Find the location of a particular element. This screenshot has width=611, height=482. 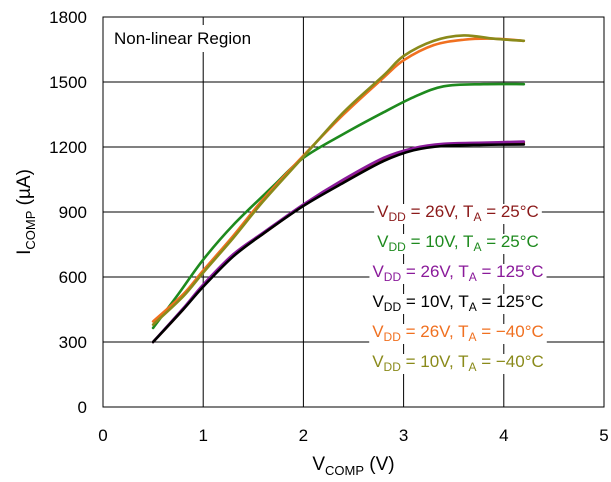

annotation-box: Non-linear Region is located at coordinates (183, 38).